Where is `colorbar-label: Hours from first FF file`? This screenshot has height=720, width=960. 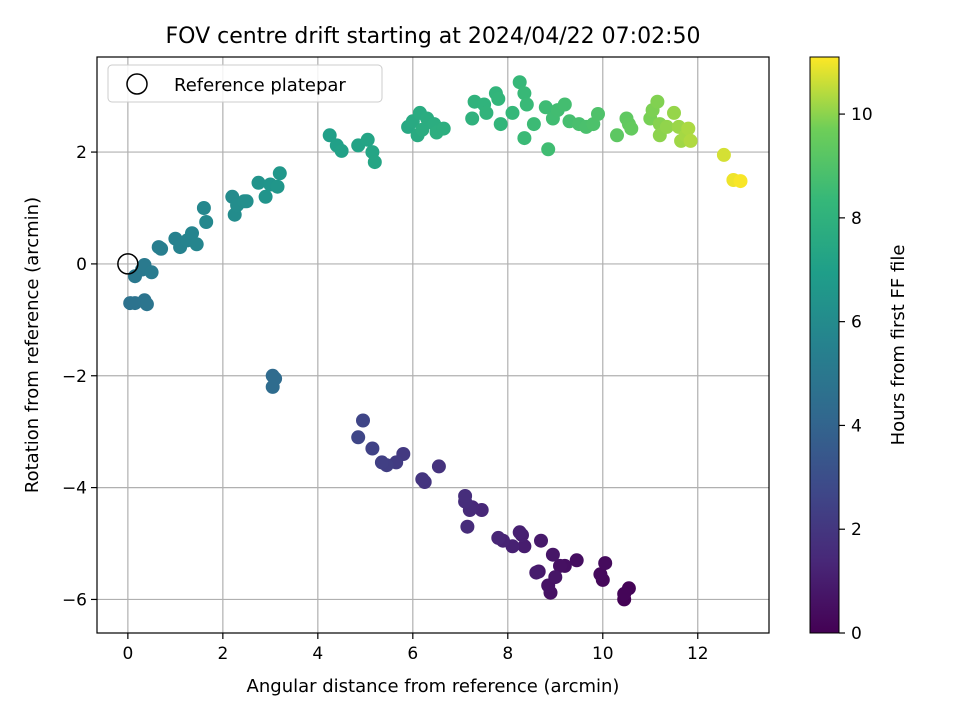 colorbar-label: Hours from first FF file is located at coordinates (898, 345).